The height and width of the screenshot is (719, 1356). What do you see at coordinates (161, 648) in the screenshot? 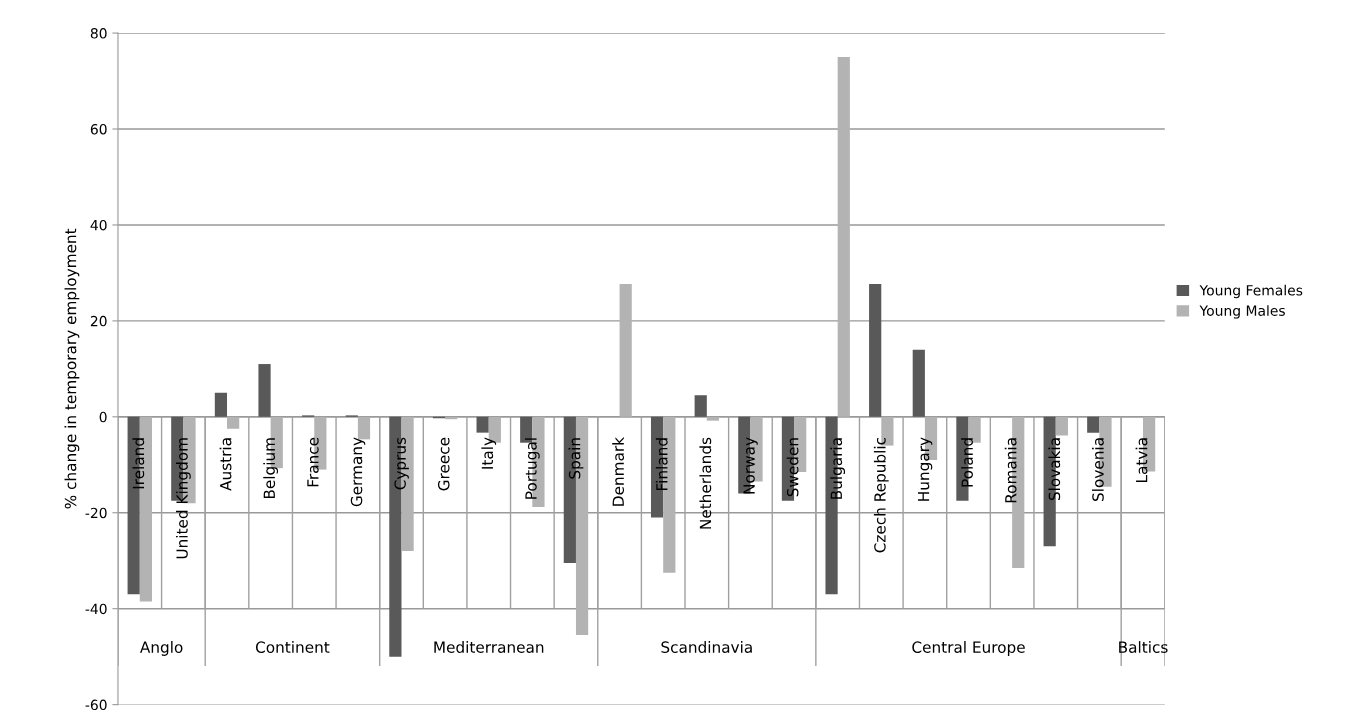
I see `annotation: Anglo` at bounding box center [161, 648].